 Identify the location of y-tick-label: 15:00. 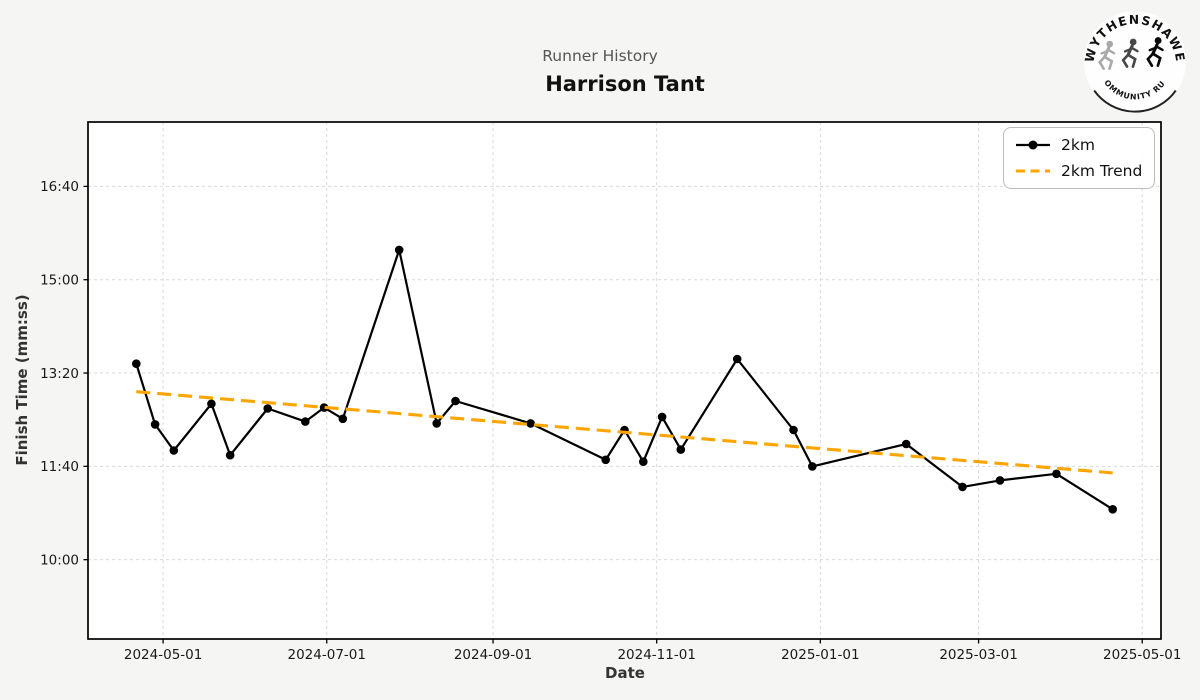
(59, 281).